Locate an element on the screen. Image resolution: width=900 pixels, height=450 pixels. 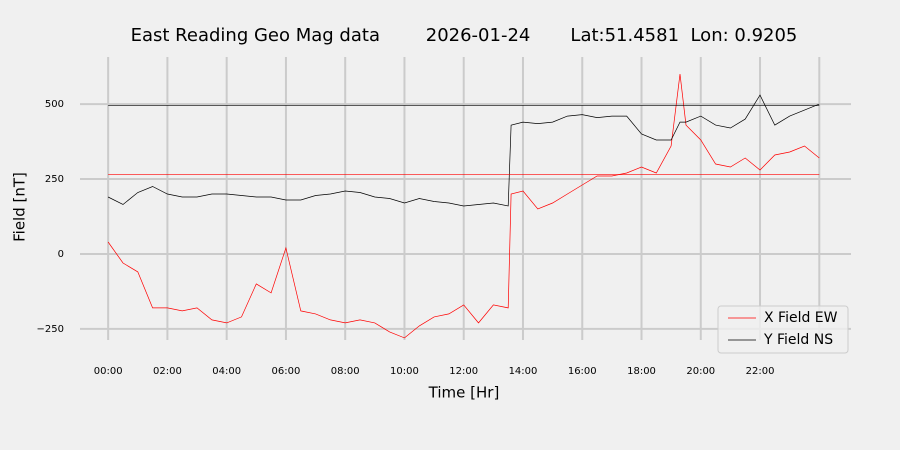
x-tick-label: 14:00 is located at coordinates (523, 371).